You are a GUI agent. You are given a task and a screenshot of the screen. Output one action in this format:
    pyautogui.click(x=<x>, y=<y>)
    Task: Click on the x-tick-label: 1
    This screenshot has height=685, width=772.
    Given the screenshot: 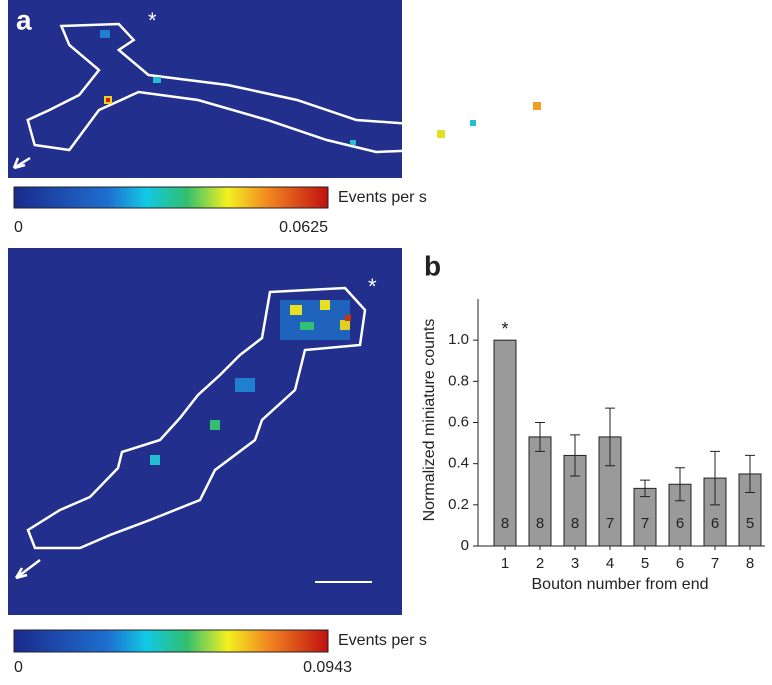 What is the action you would take?
    pyautogui.click(x=505, y=563)
    